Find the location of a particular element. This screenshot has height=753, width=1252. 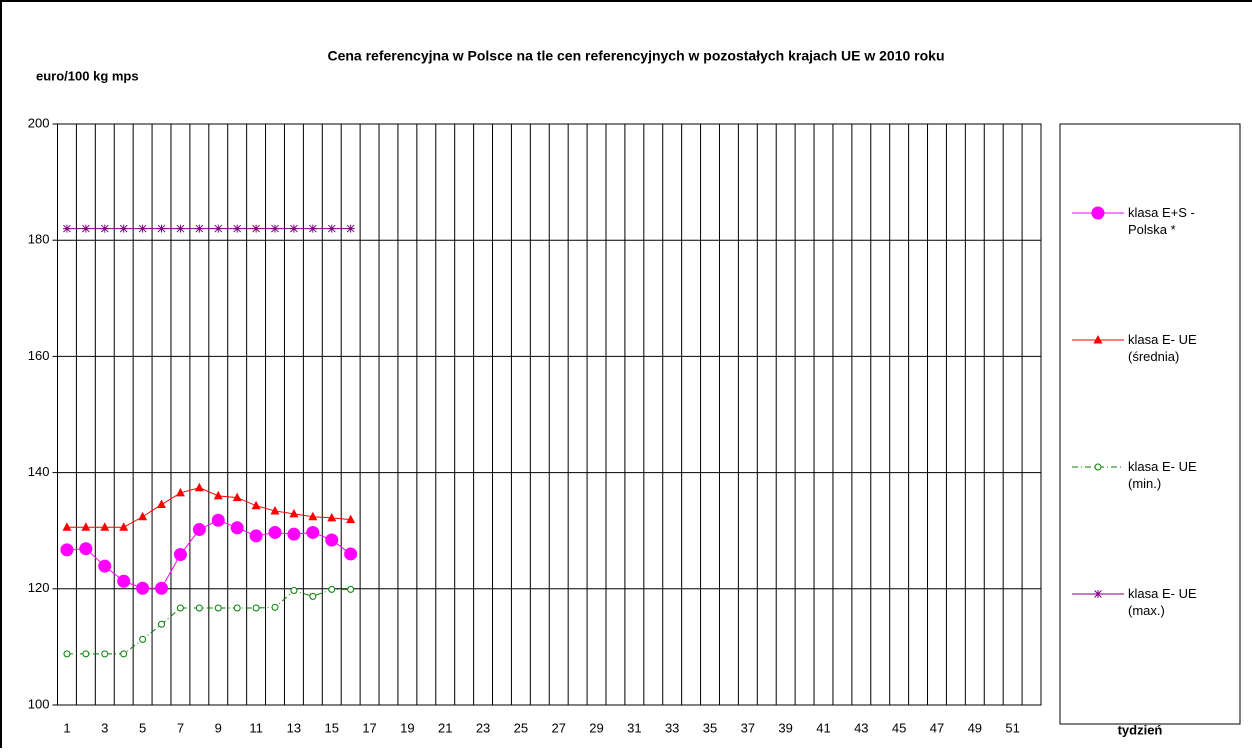

x-tick-label: 5 is located at coordinates (142, 727).